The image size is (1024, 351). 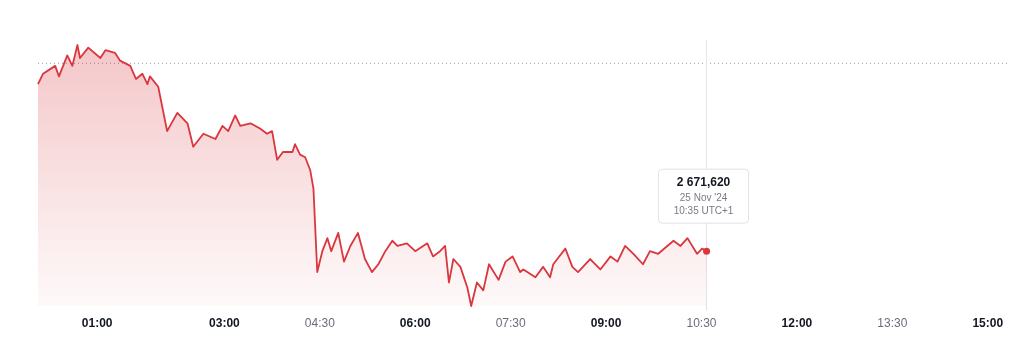 I want to click on annotation: 25 Nov '24, so click(x=703, y=198).